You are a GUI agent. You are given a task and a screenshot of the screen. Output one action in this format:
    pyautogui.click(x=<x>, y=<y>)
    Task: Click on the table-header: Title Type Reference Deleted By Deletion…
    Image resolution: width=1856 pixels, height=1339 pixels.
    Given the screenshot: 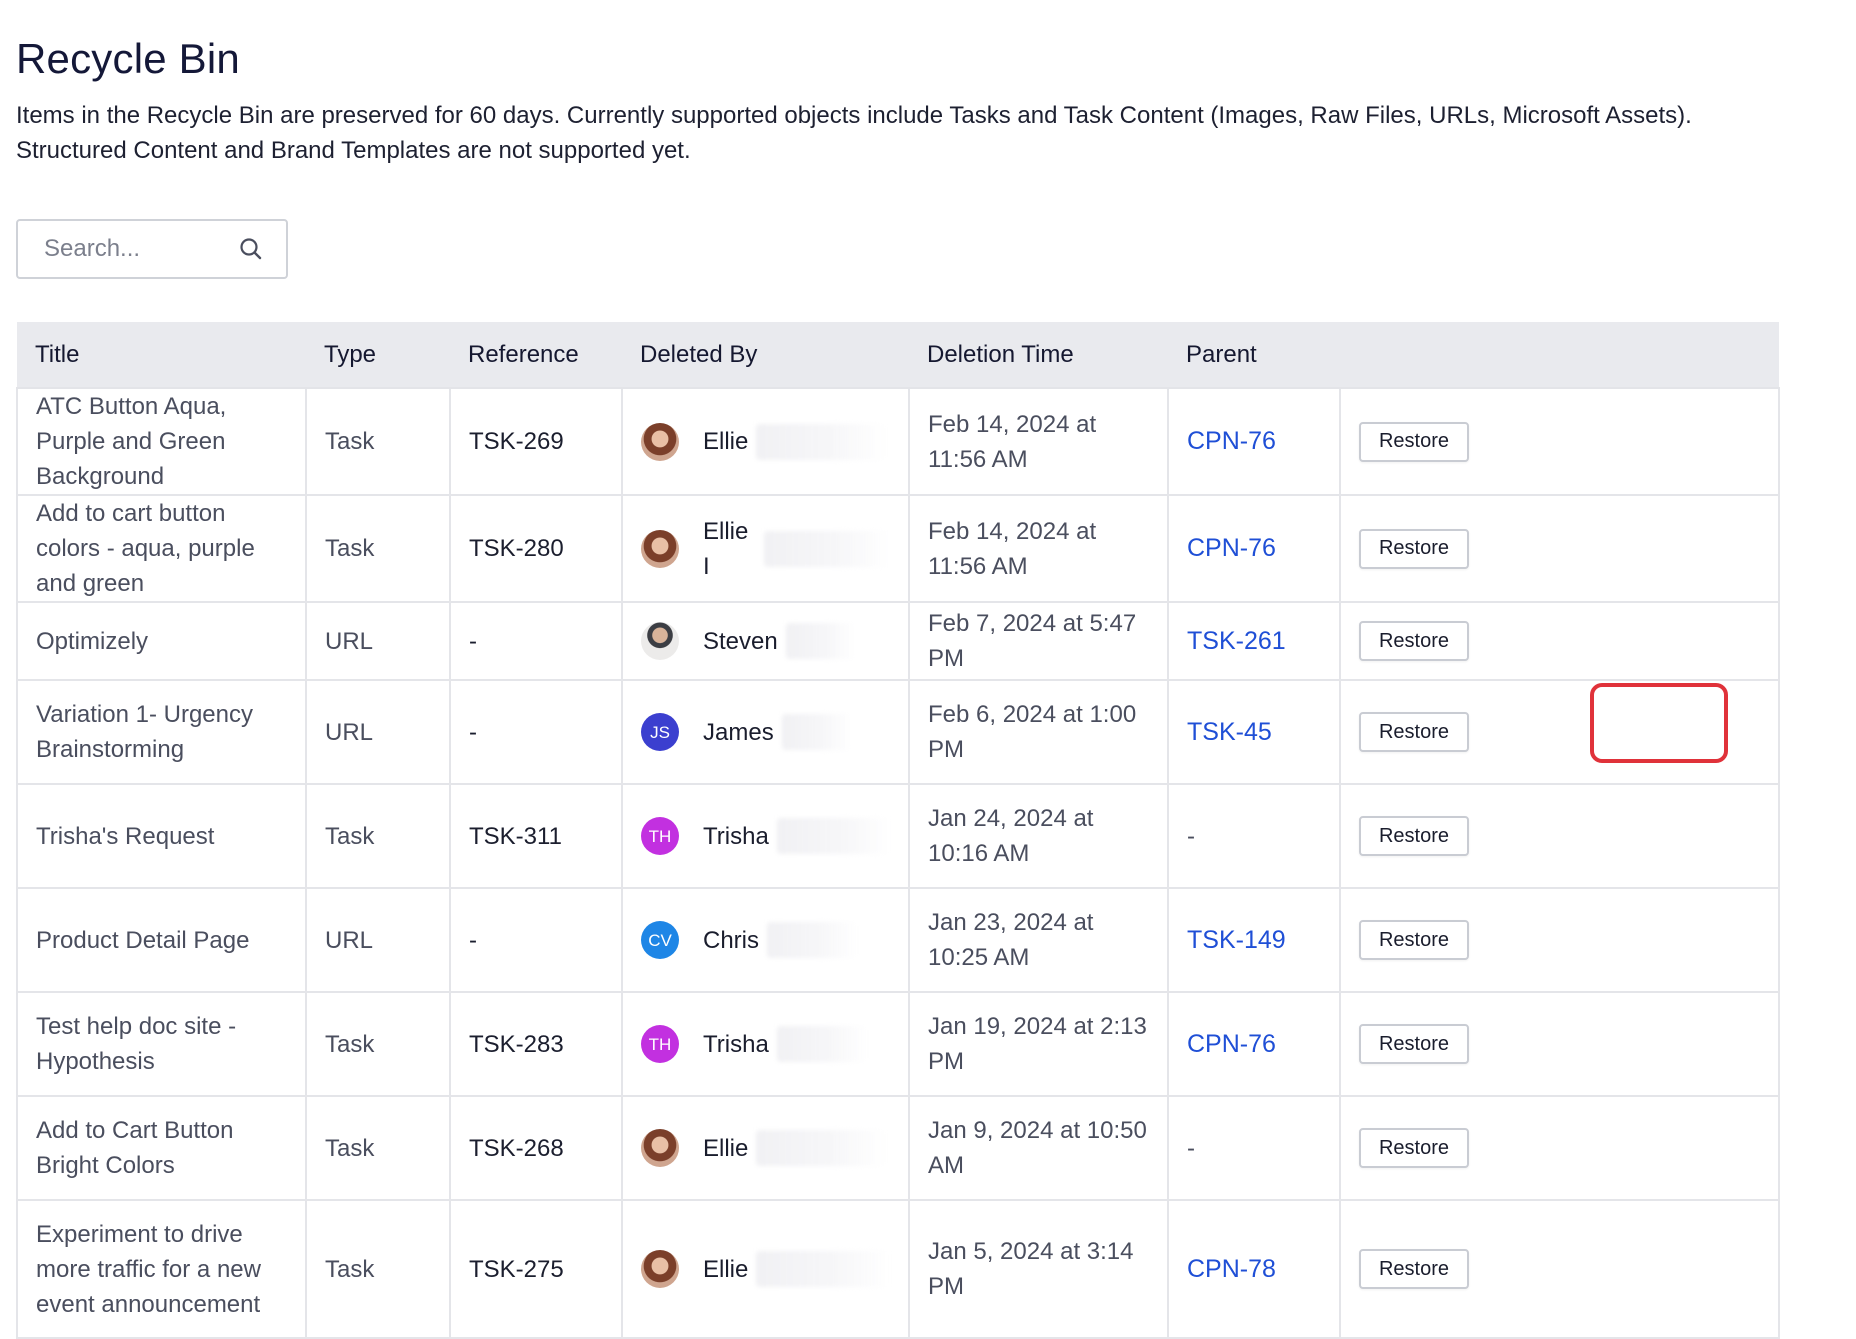 What is the action you would take?
    pyautogui.click(x=898, y=355)
    